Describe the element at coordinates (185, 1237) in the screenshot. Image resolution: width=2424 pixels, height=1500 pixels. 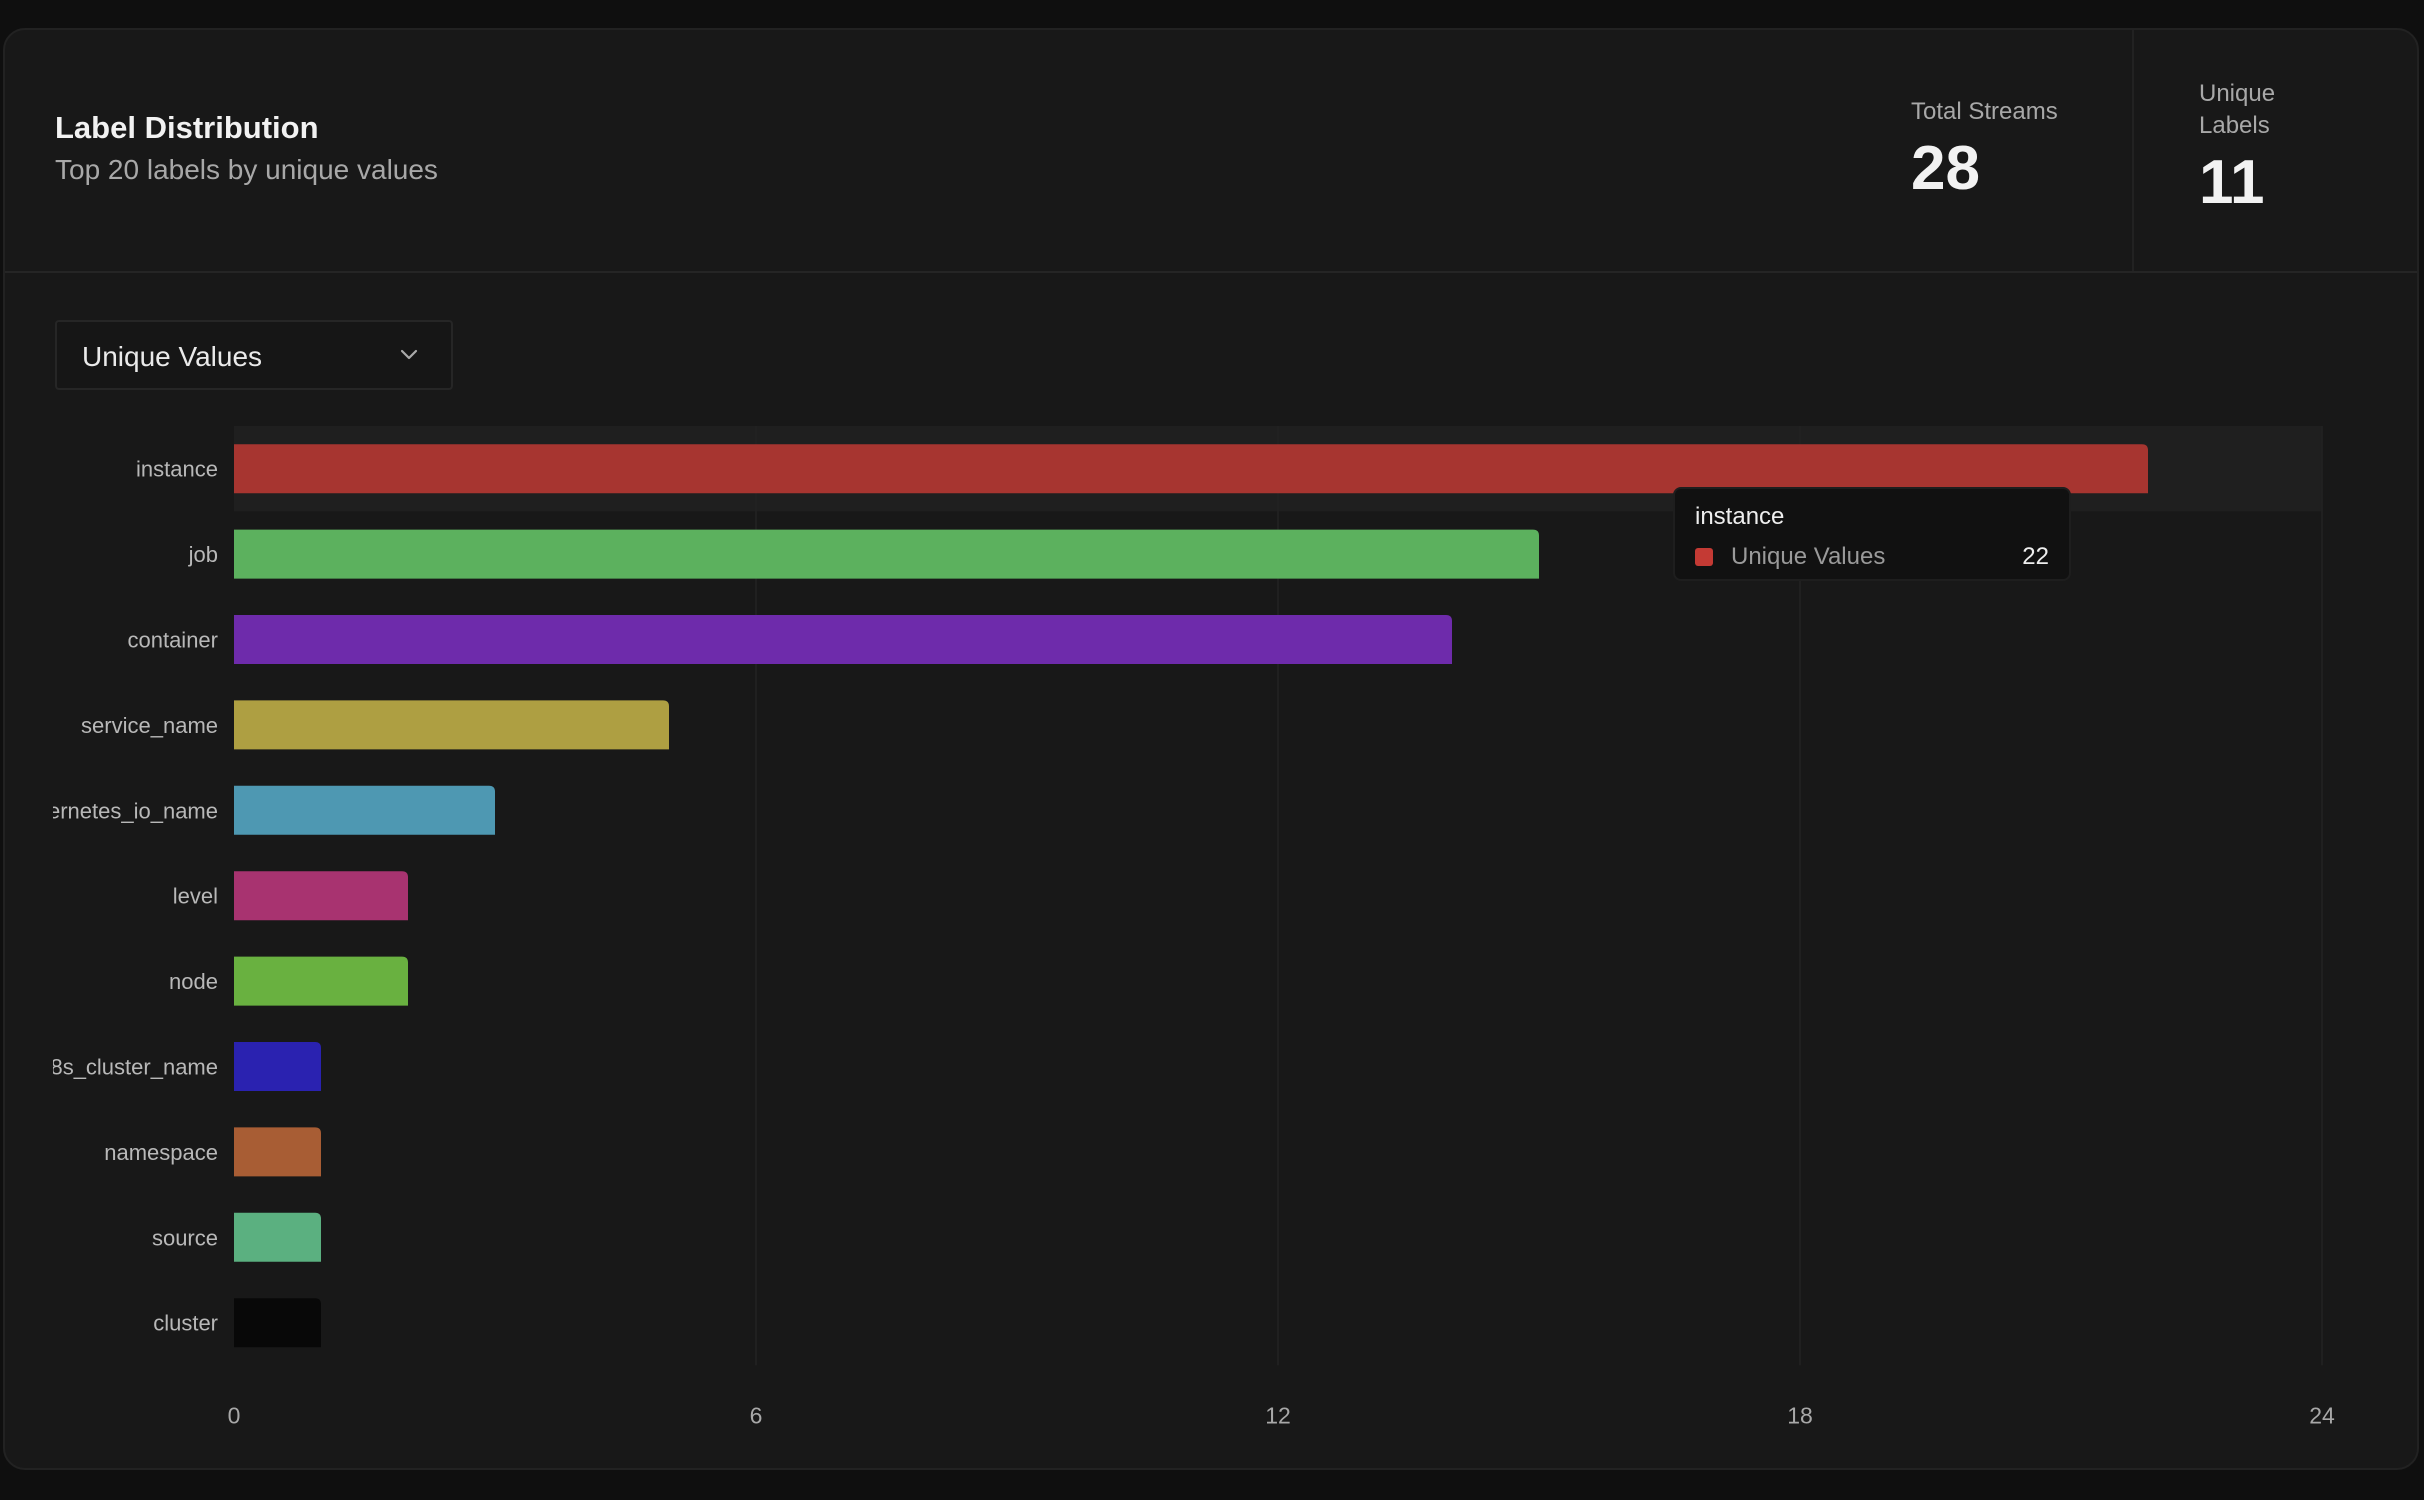
I see `y-tick-label: source` at that location.